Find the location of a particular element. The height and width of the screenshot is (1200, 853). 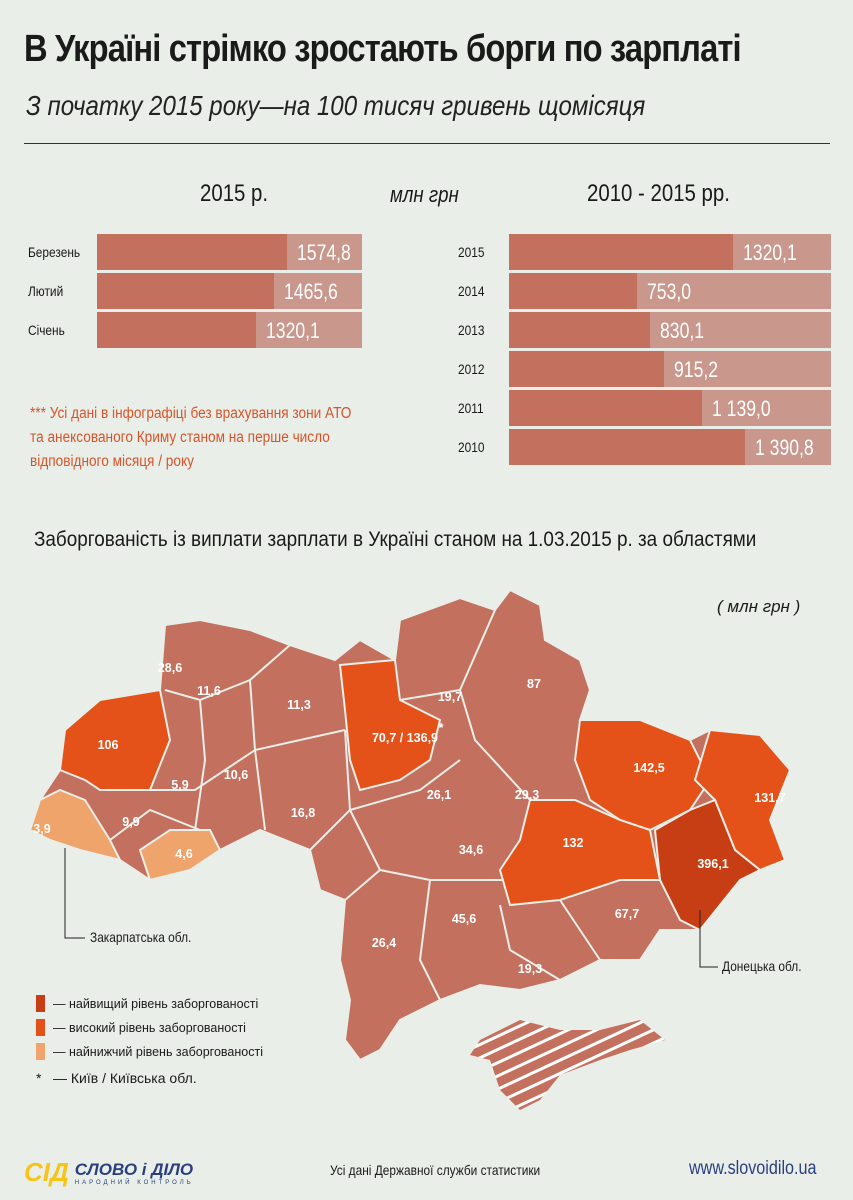

region-value-label: 131,7 is located at coordinates (769, 798).